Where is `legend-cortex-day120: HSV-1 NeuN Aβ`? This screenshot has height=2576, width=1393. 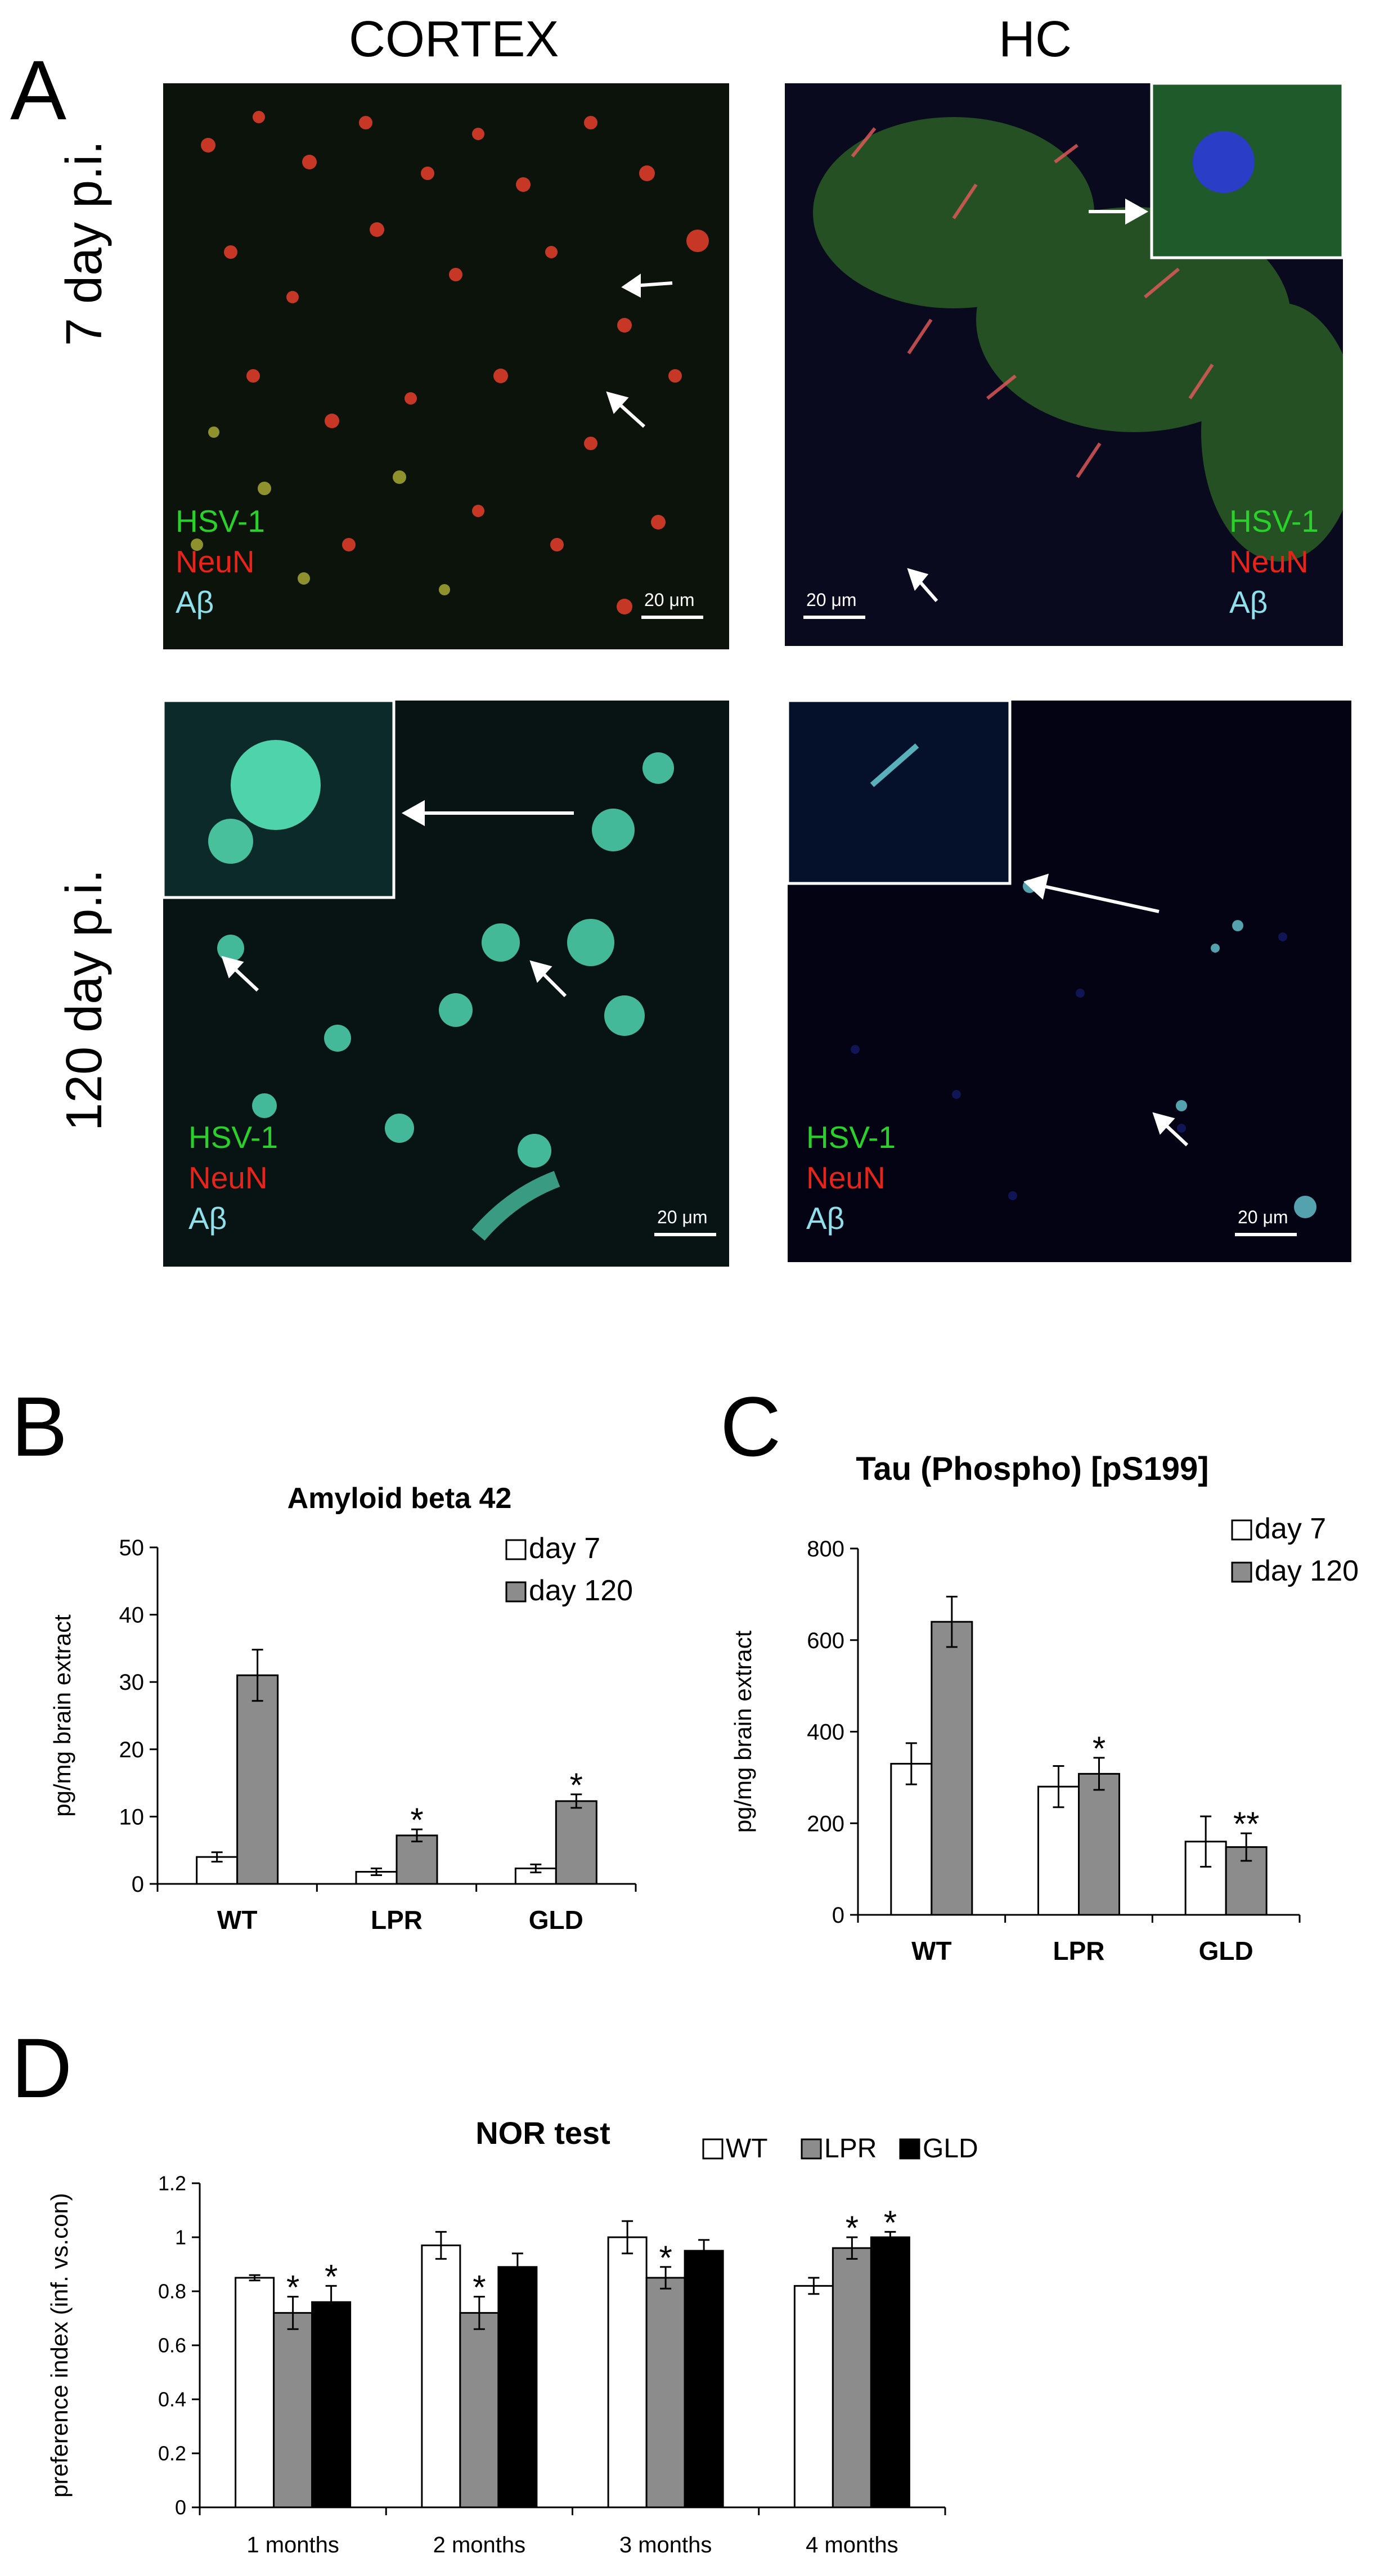
legend-cortex-day120: HSV-1 NeuN Aβ is located at coordinates (233, 1177).